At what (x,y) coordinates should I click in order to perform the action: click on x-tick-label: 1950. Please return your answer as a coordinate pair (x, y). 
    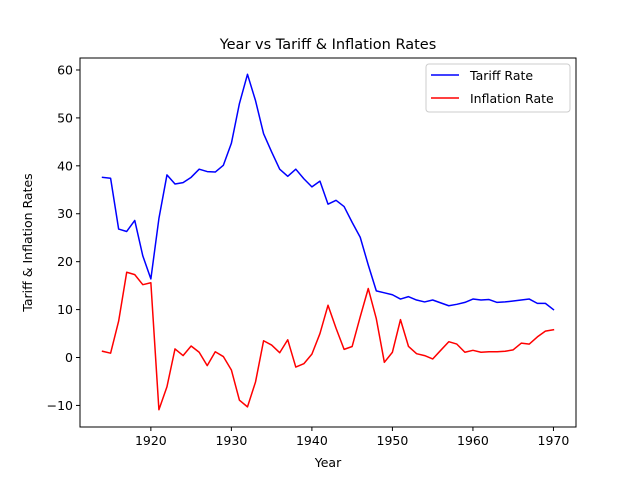
    Looking at the image, I should click on (393, 440).